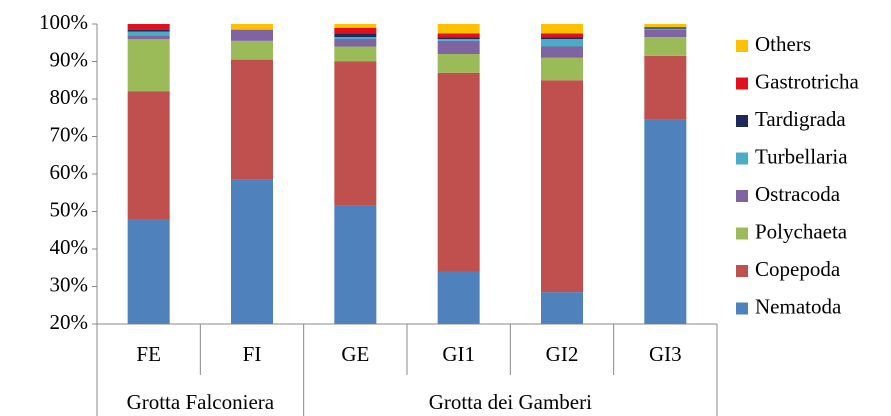  I want to click on legend-label: Tardigrada, so click(800, 119).